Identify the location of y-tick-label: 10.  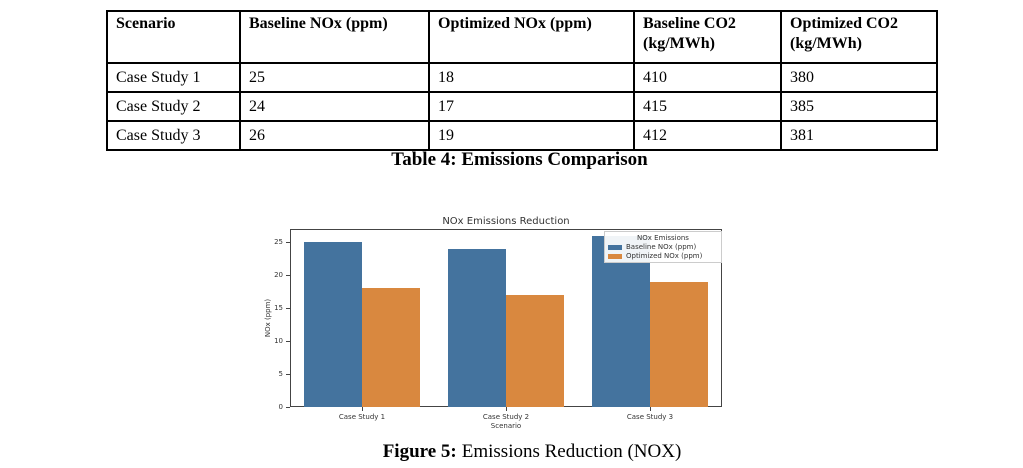
(278, 340).